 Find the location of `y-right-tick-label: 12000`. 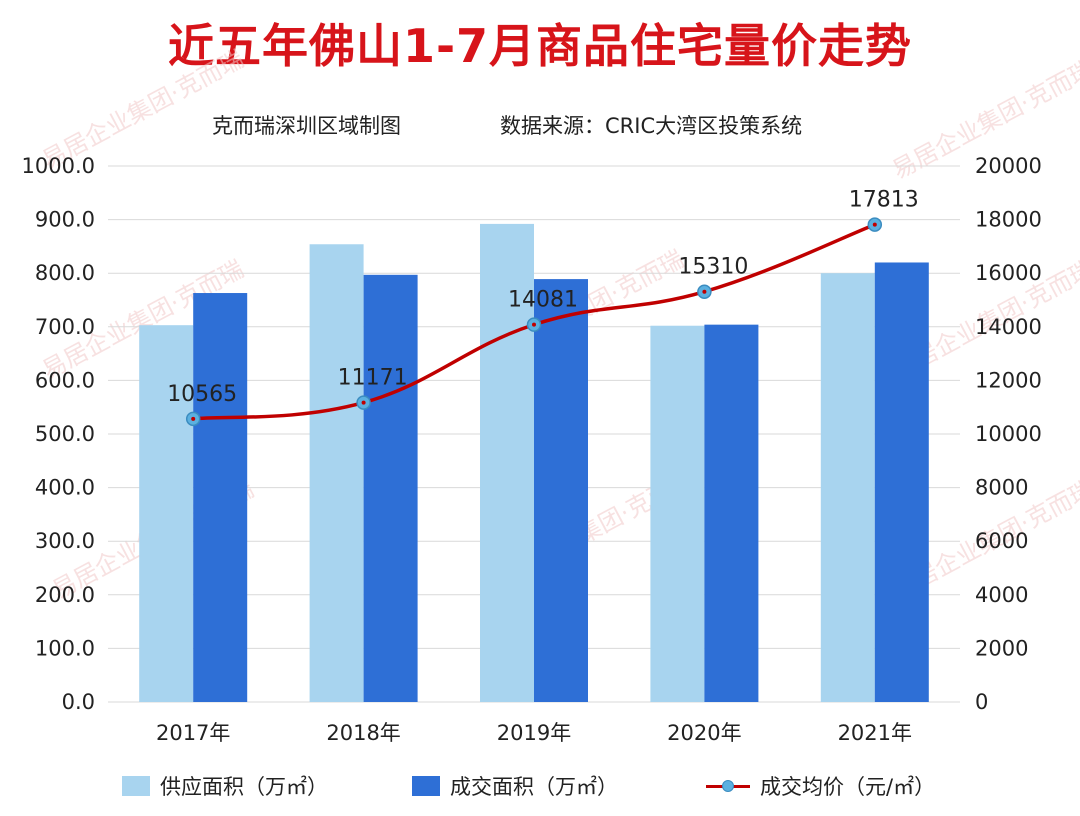

y-right-tick-label: 12000 is located at coordinates (1008, 380).